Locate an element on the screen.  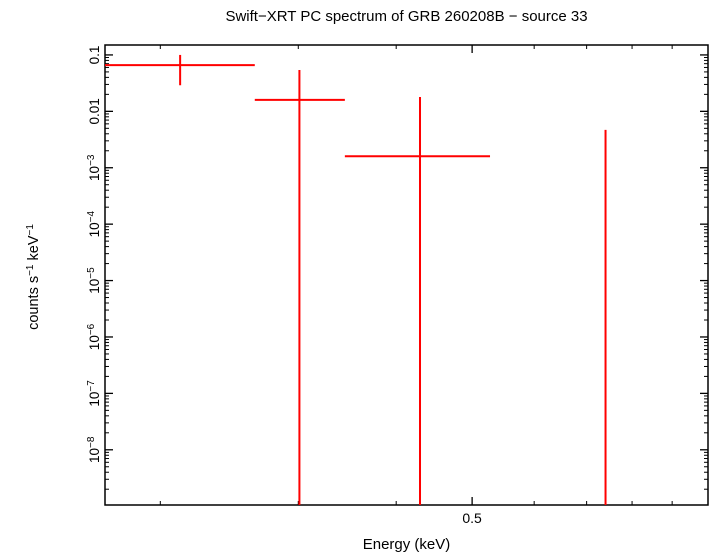
y-tick-label: 10−3 is located at coordinates (94, 167).